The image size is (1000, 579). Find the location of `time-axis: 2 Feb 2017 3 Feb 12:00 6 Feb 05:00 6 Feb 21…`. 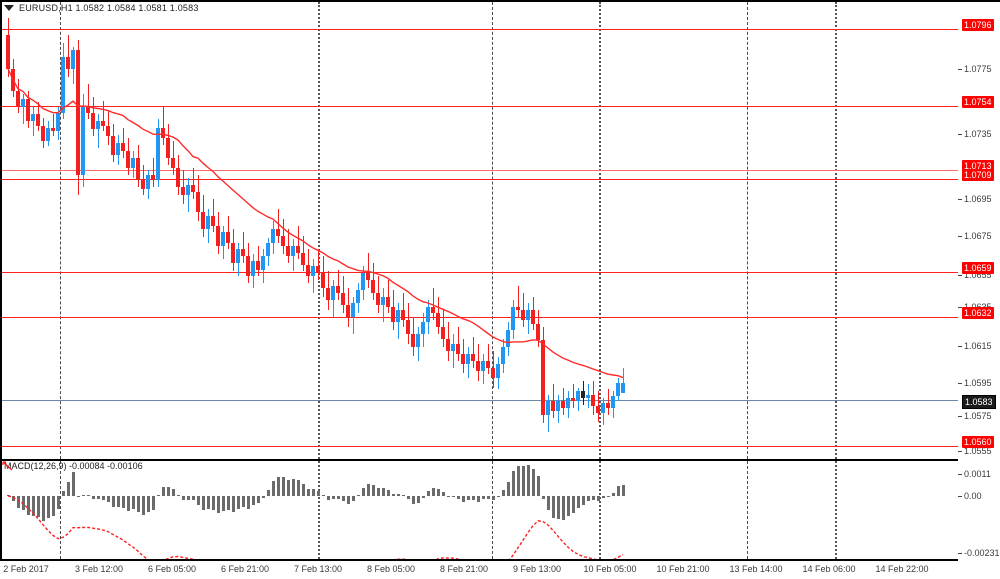

time-axis: 2 Feb 2017 3 Feb 12:00 6 Feb 05:00 6 Feb 21… is located at coordinates (500, 570).